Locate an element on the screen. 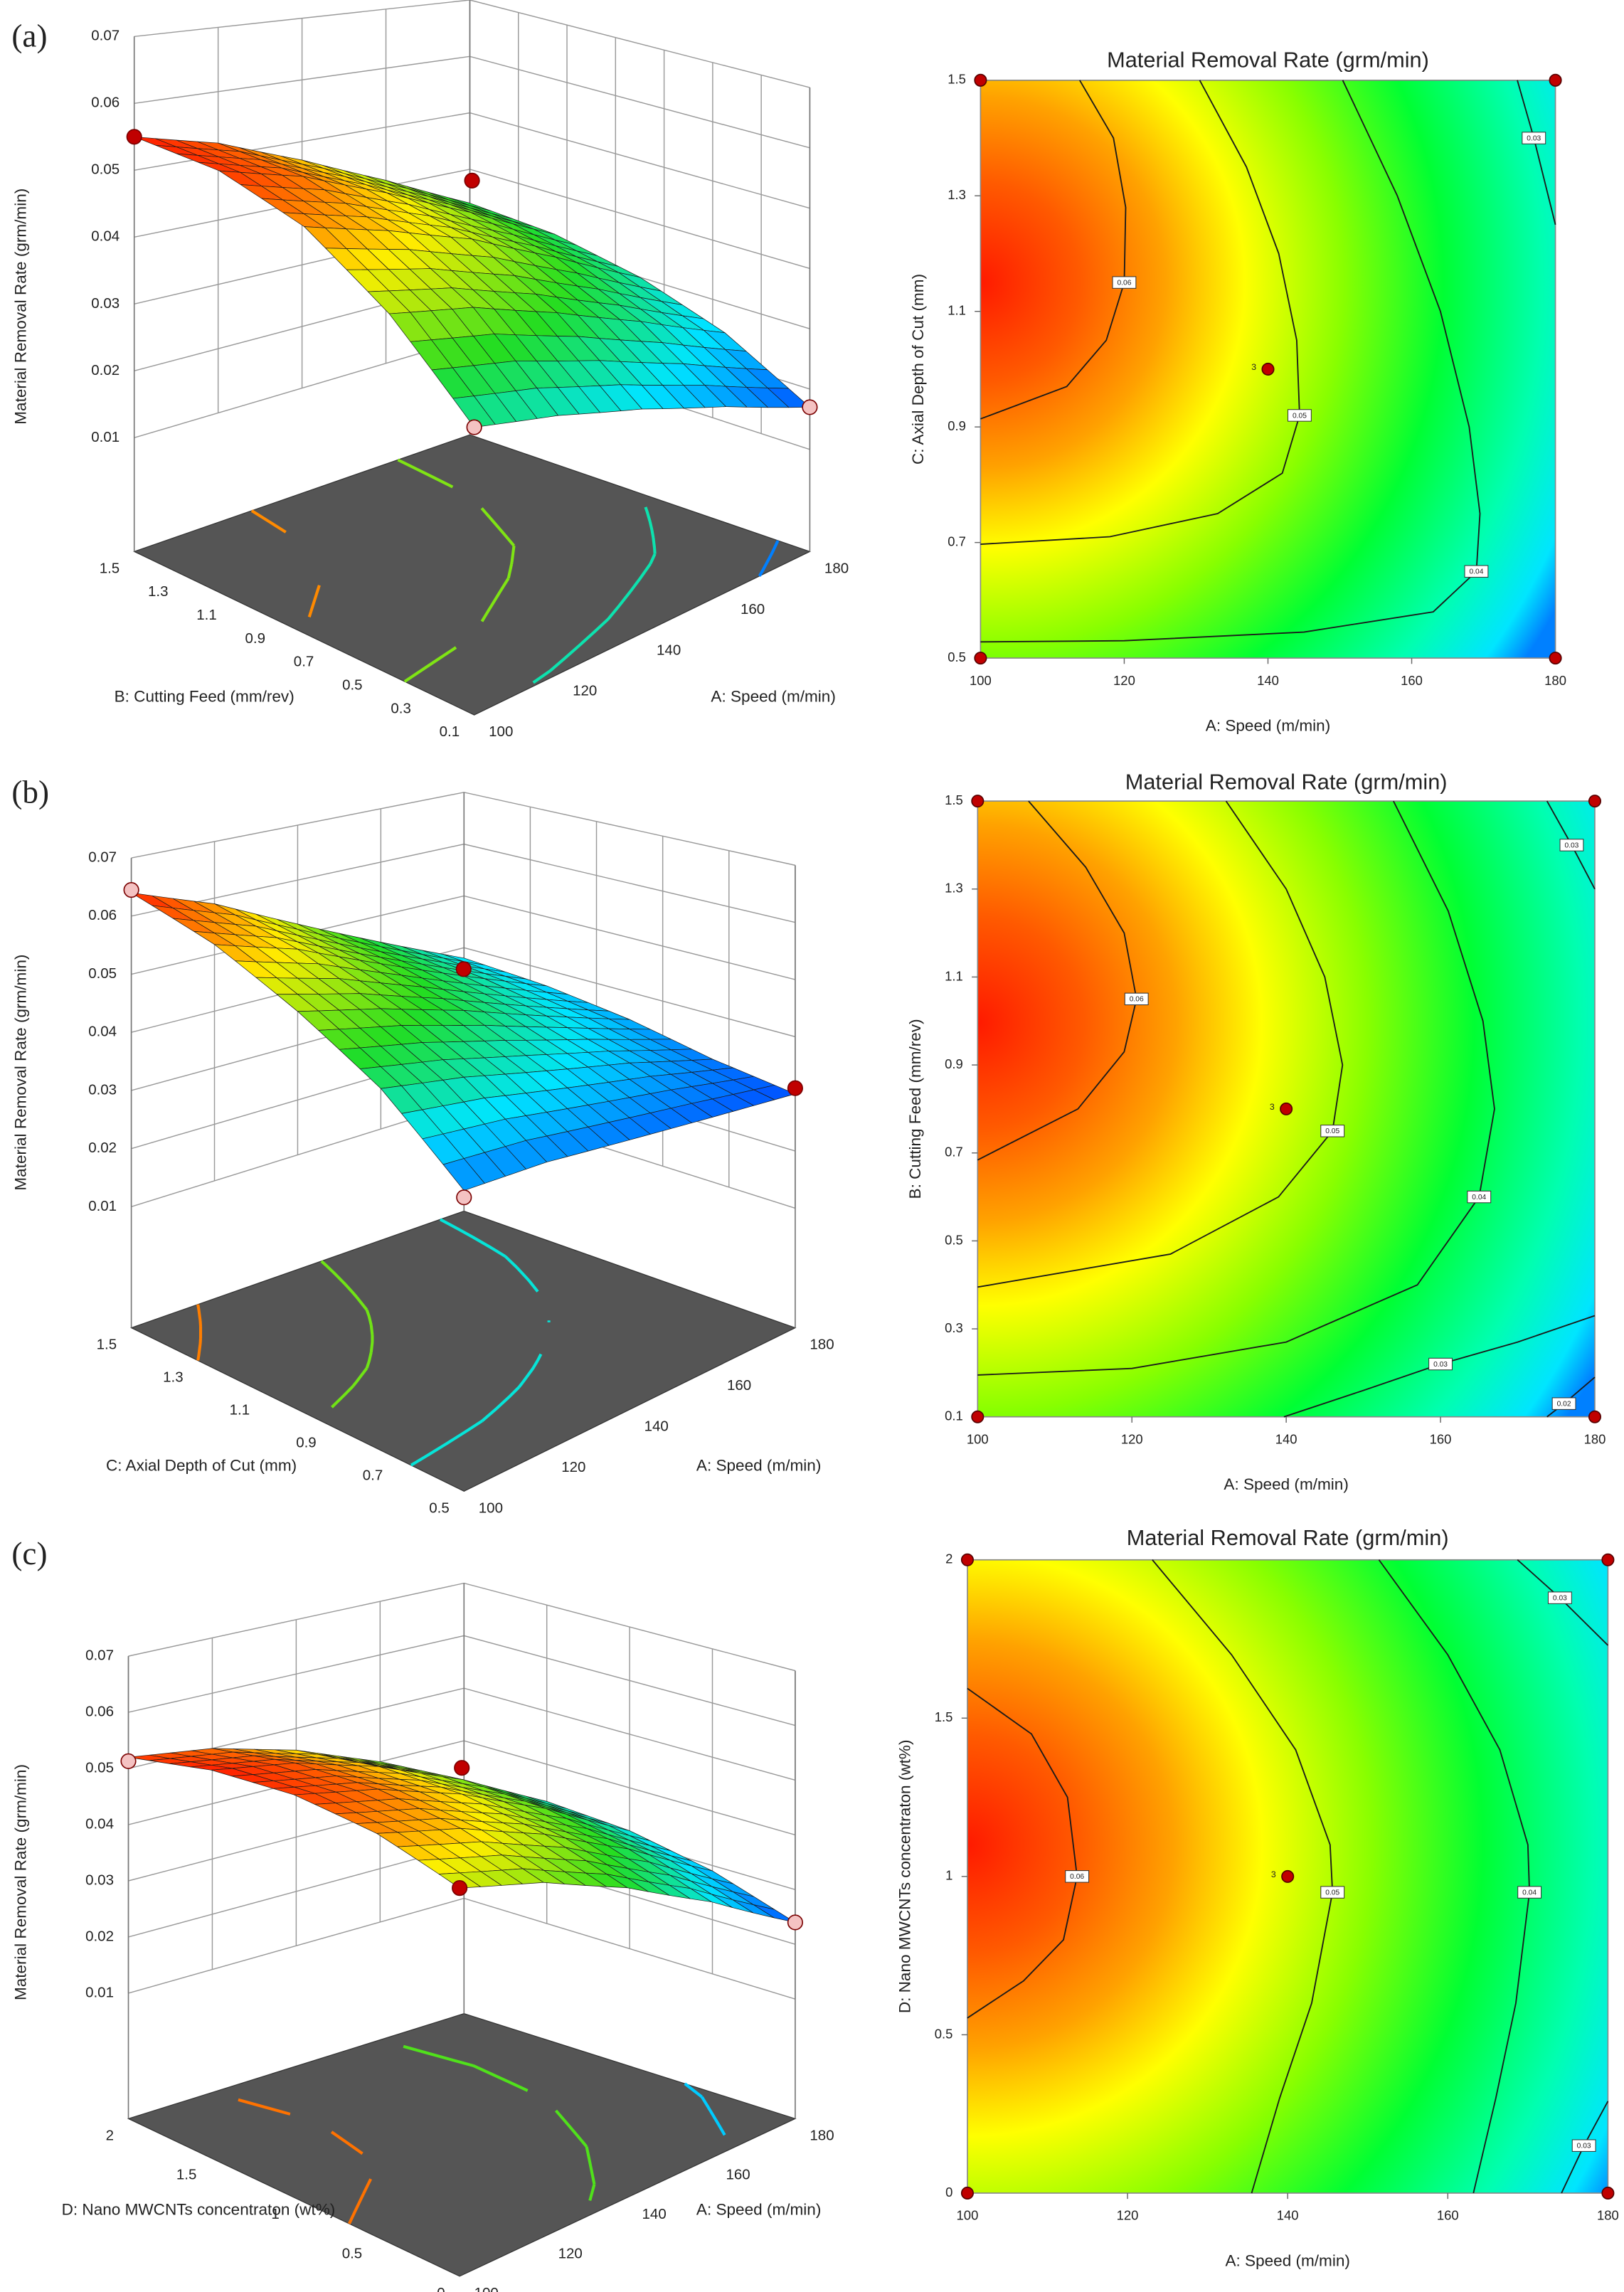  chart-title: Material Removal Rate (grm/min) is located at coordinates (1288, 1537).